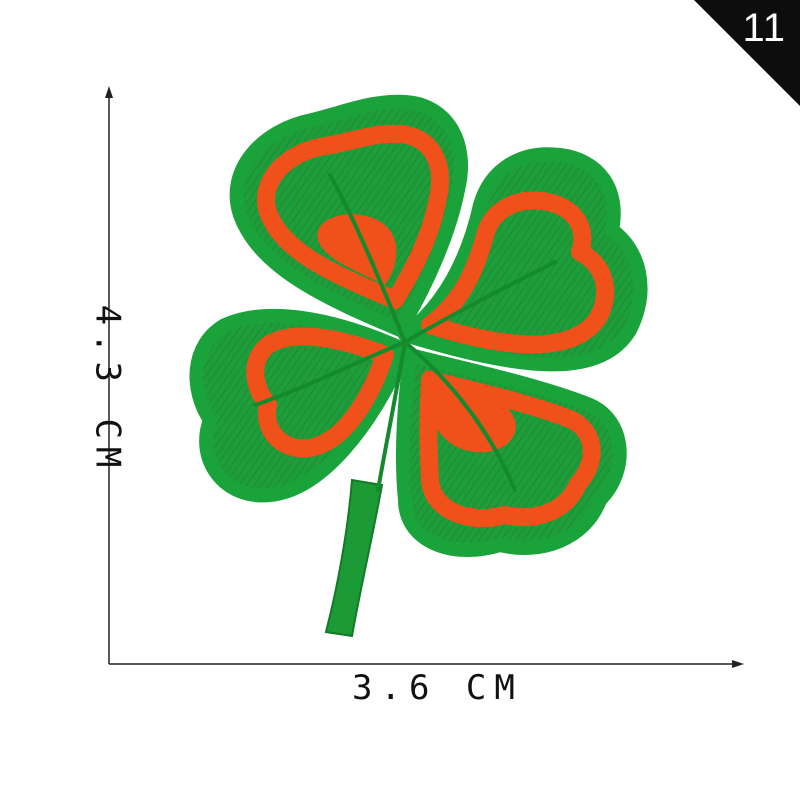 The image size is (800, 800). Describe the element at coordinates (107, 390) in the screenshot. I see `height-dimension-label: 4.3 CM` at that location.